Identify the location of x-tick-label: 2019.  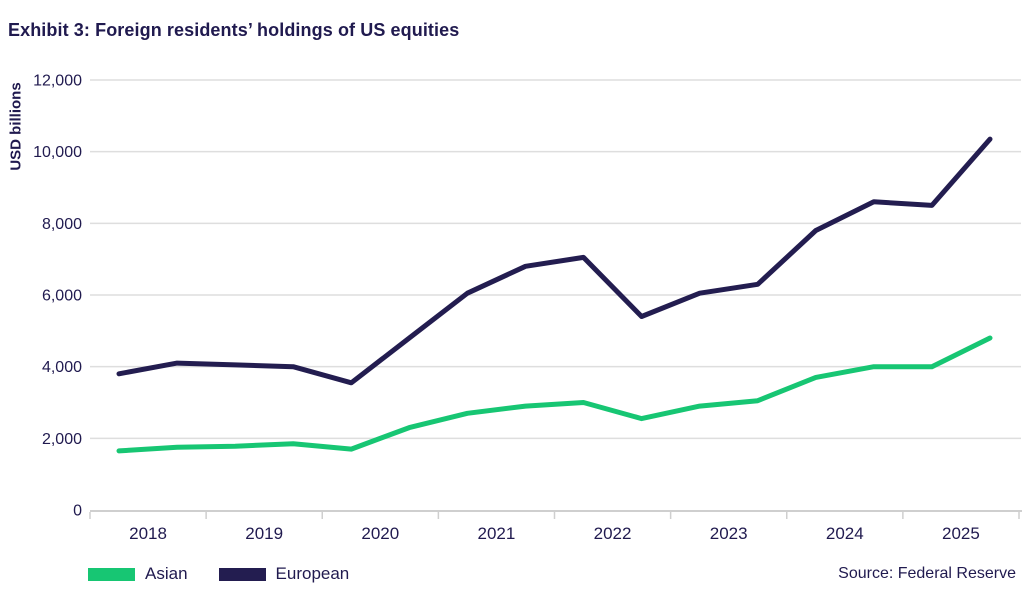
(264, 533).